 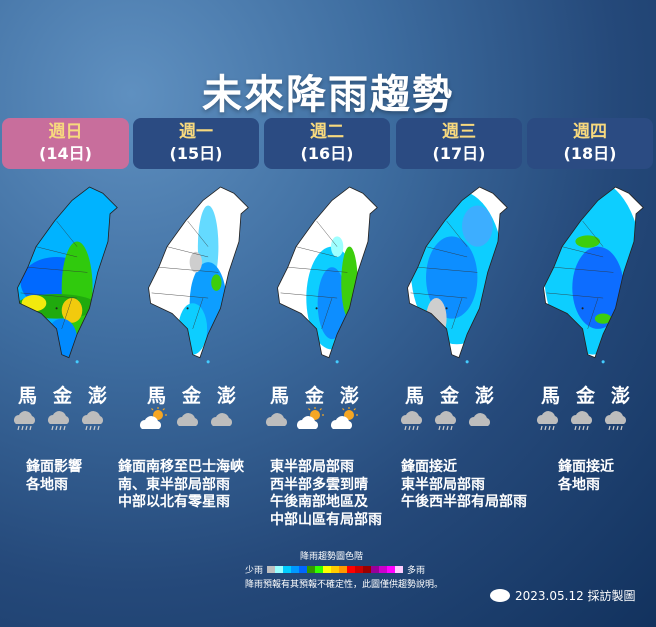 I want to click on legend-title: 降雨趨勢圖色階, so click(x=332, y=557).